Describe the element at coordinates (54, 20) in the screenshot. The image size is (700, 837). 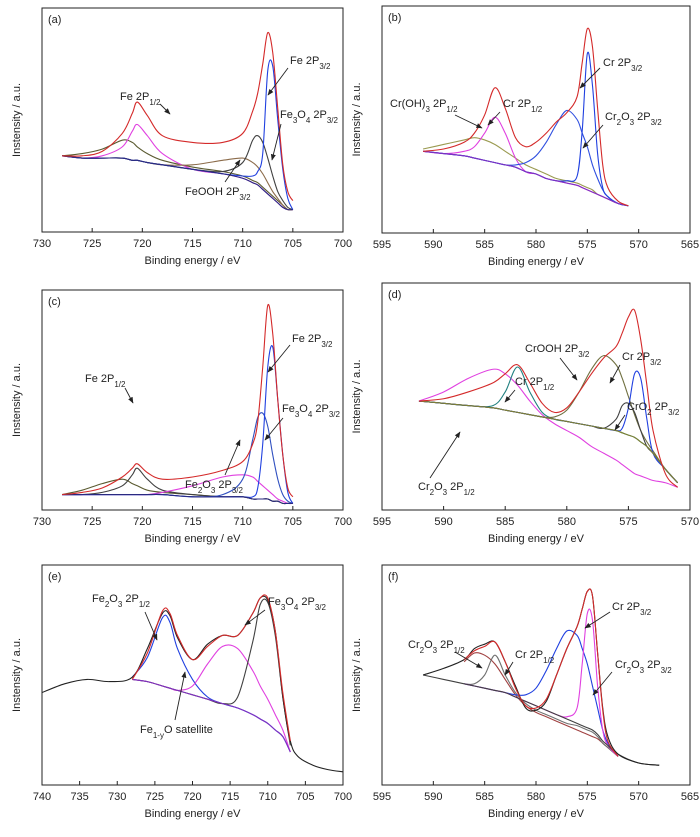
I see `panel-label: (a)` at that location.